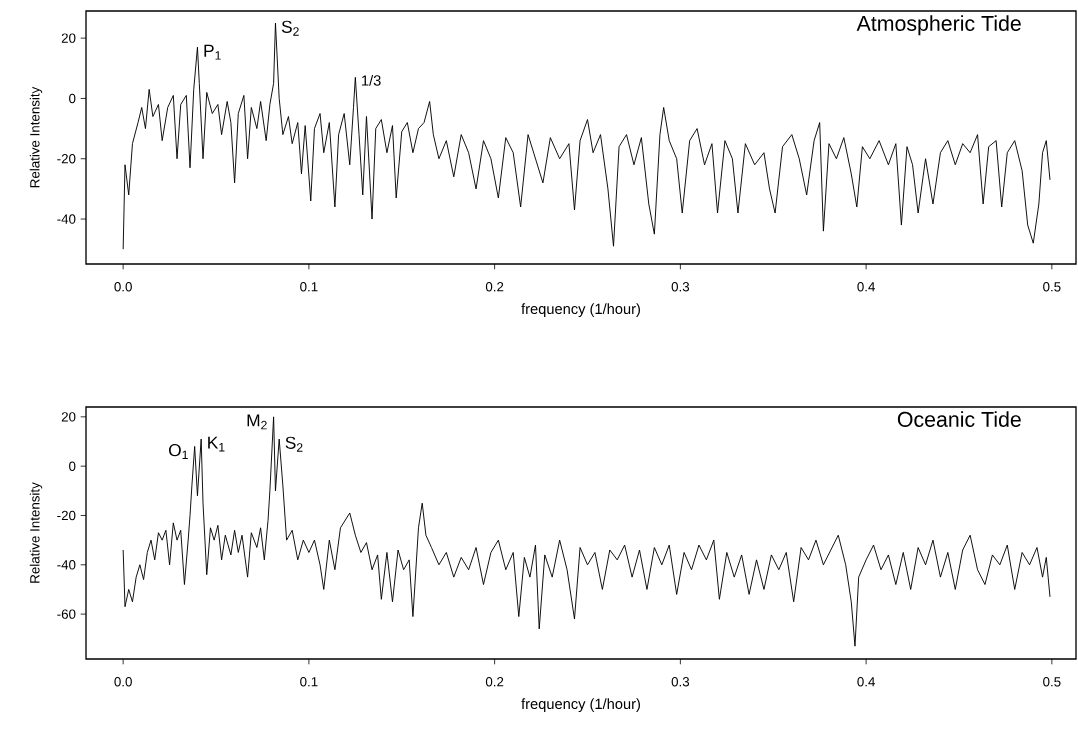 The width and height of the screenshot is (1078, 742). I want to click on annotation: 1/3, so click(371, 80).